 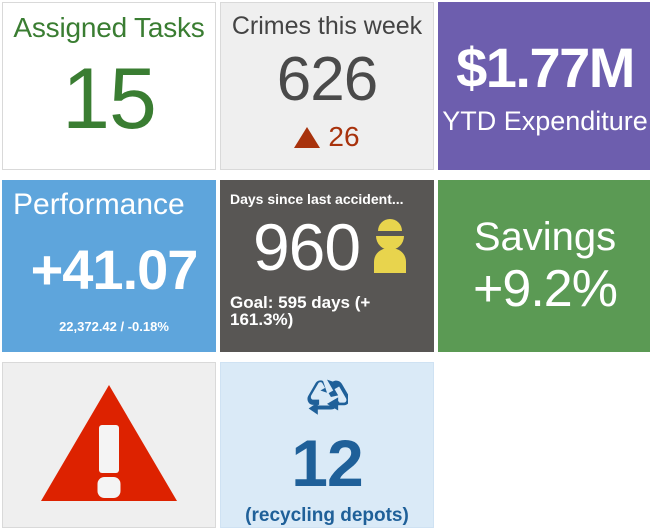 I want to click on recycling-symbol-icon, so click(x=328, y=400).